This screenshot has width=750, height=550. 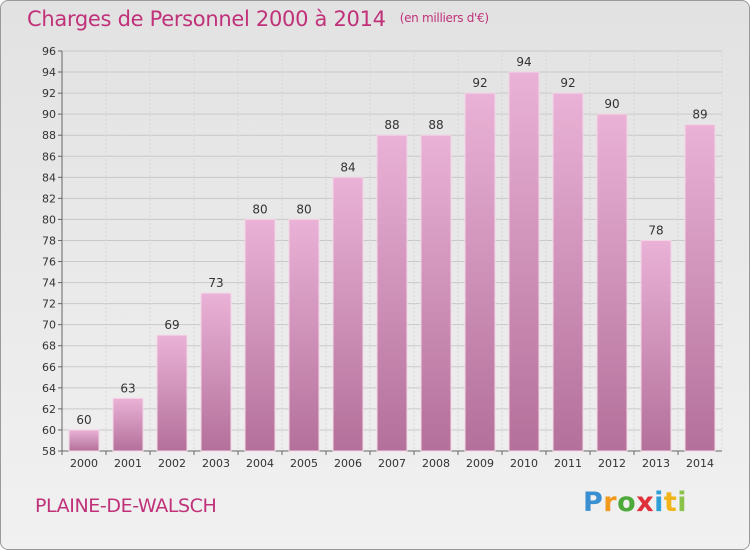 What do you see at coordinates (568, 272) in the screenshot?
I see `bar-2011` at bounding box center [568, 272].